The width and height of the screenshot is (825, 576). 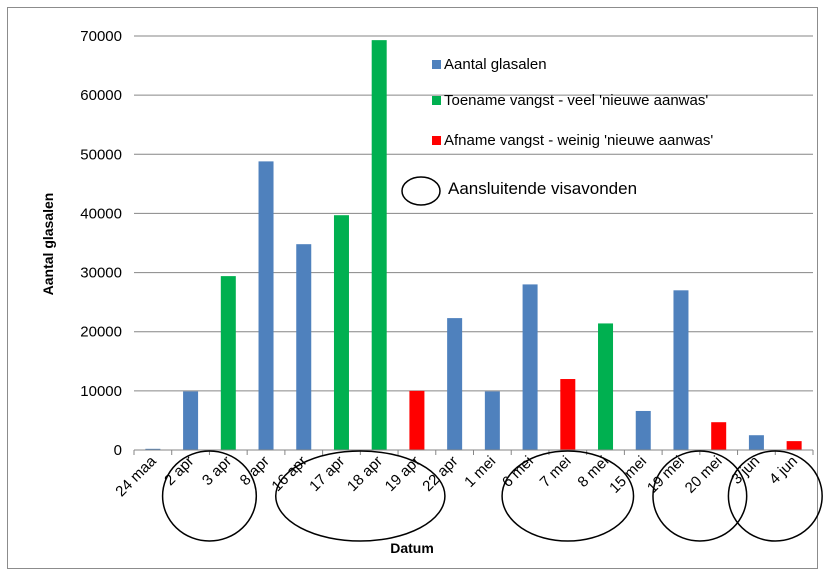 I want to click on legend-label: Aantal glasalen, so click(x=495, y=64).